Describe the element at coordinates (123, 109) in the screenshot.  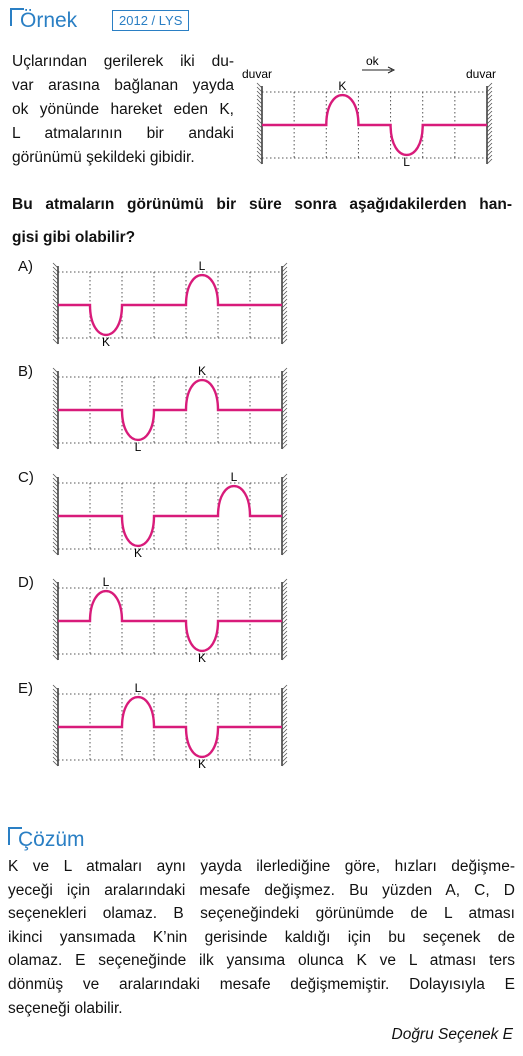
I see `text-line: ok yönünde hareket eden K,` at that location.